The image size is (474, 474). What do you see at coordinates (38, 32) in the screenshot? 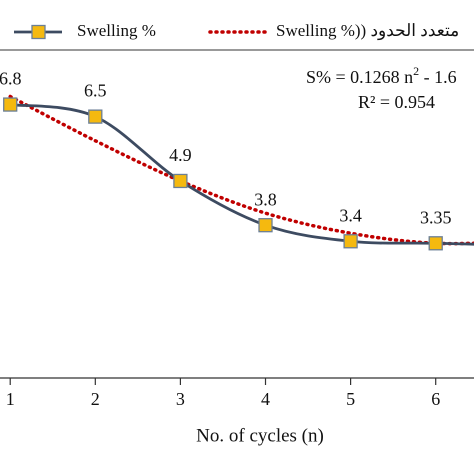
I see `legend-marker` at bounding box center [38, 32].